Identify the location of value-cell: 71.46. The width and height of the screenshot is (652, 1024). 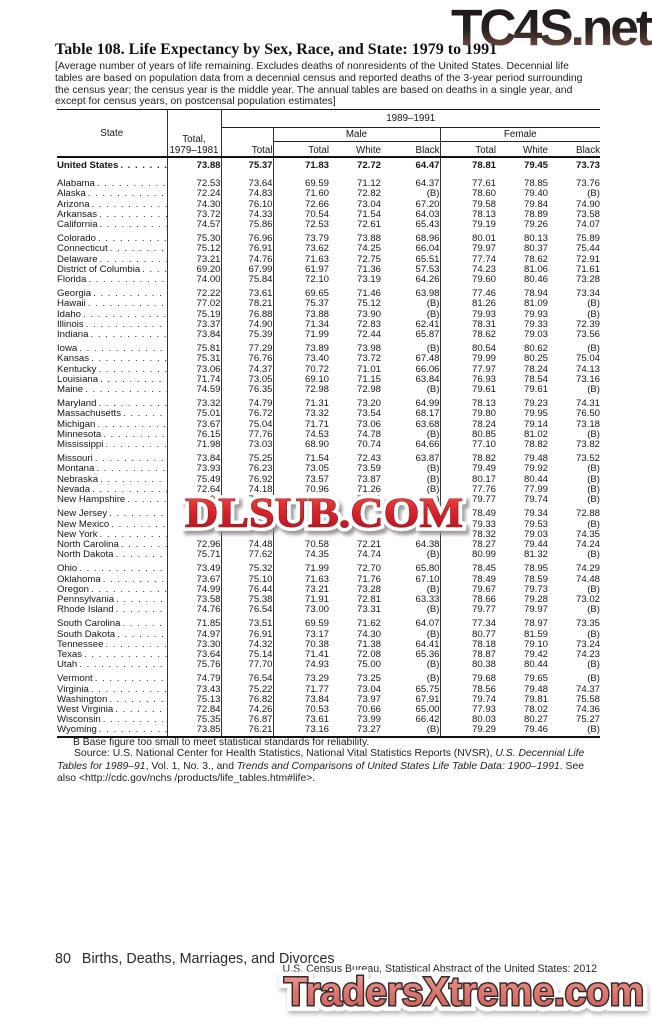
(368, 294).